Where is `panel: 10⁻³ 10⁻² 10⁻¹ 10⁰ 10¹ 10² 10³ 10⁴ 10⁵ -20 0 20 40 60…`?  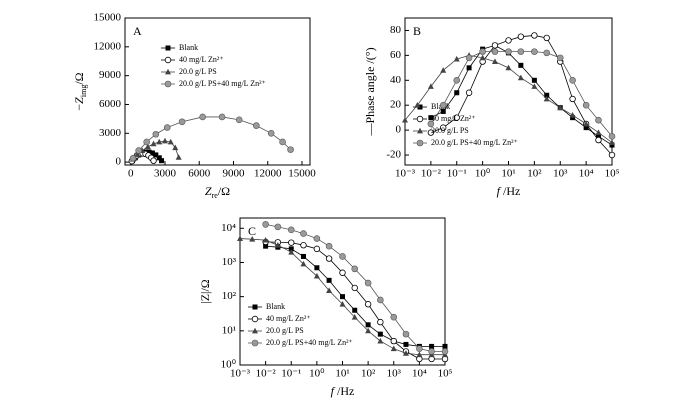 panel: 10⁻³ 10⁻² 10⁻¹ 10⁰ 10¹ 10² 10³ 10⁴ 10⁵ -20 0 20 40 60… is located at coordinates (503, 98).